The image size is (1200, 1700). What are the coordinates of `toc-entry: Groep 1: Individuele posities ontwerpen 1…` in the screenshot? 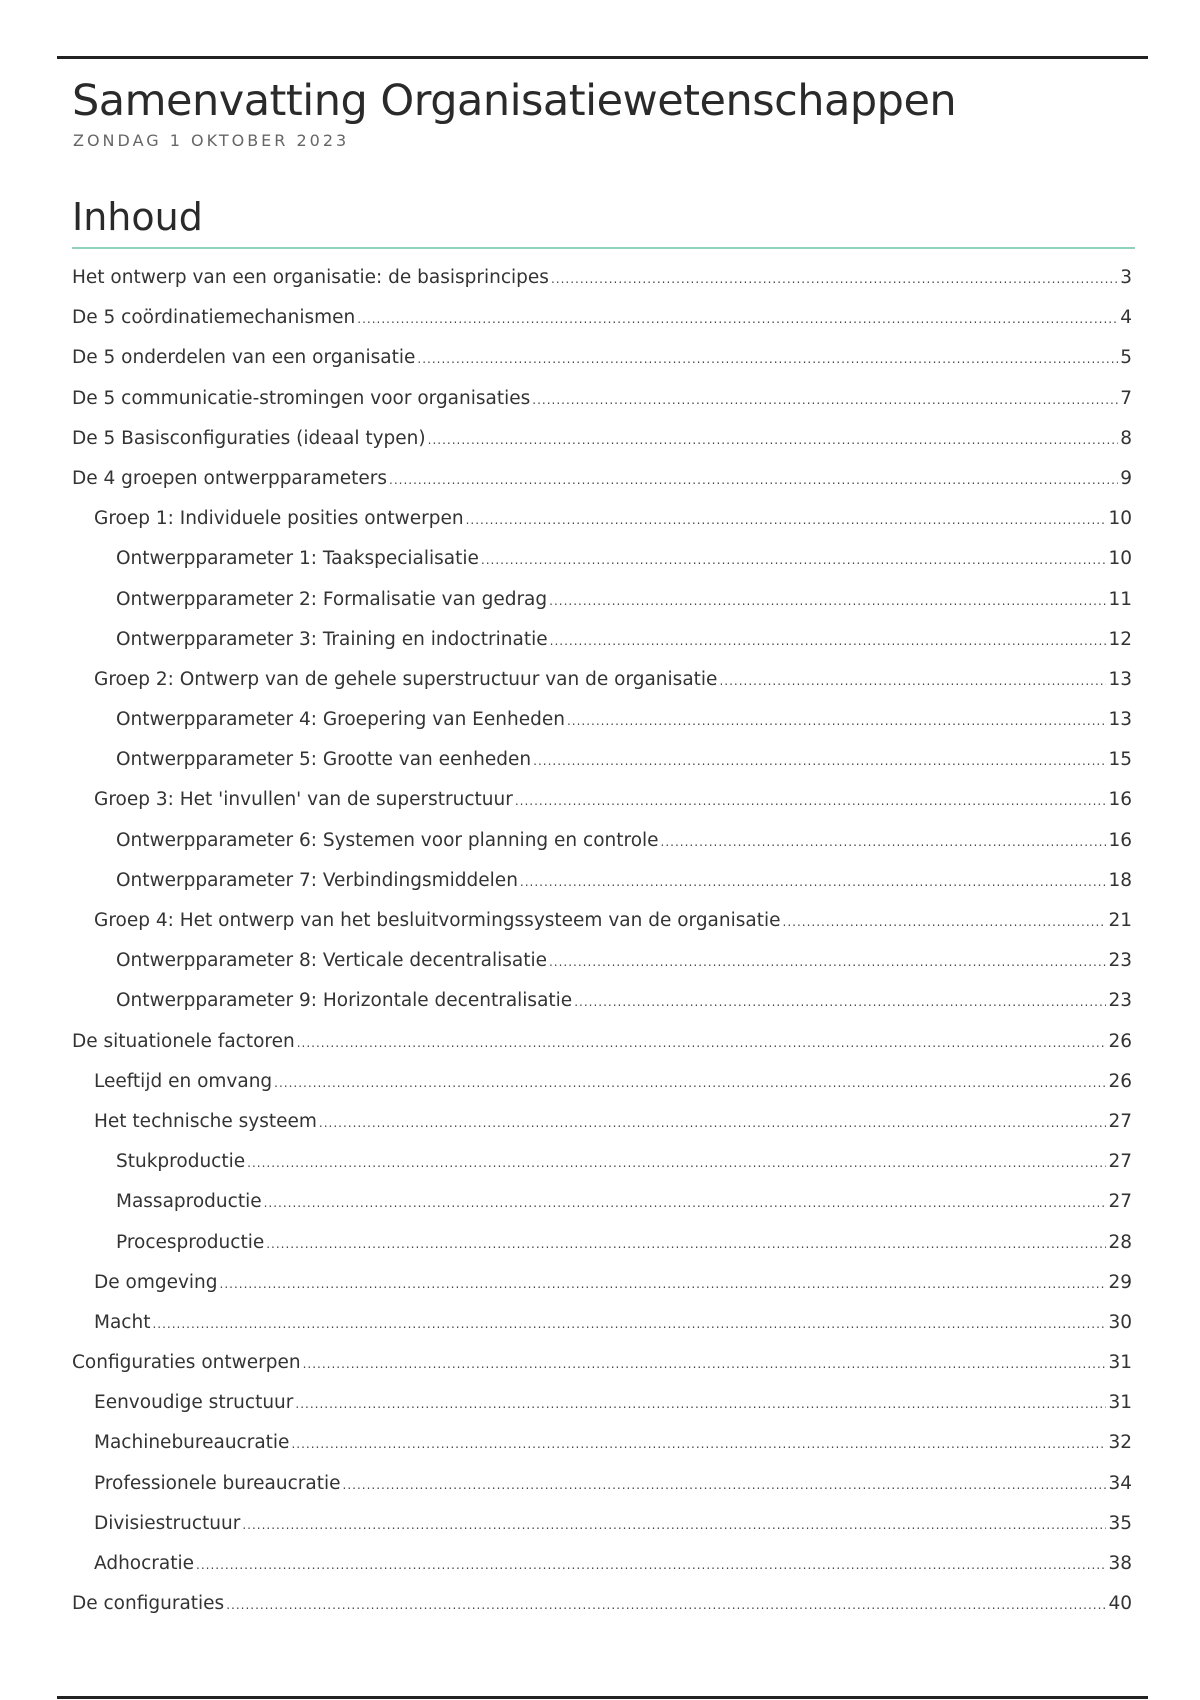 It's located at (602, 519).